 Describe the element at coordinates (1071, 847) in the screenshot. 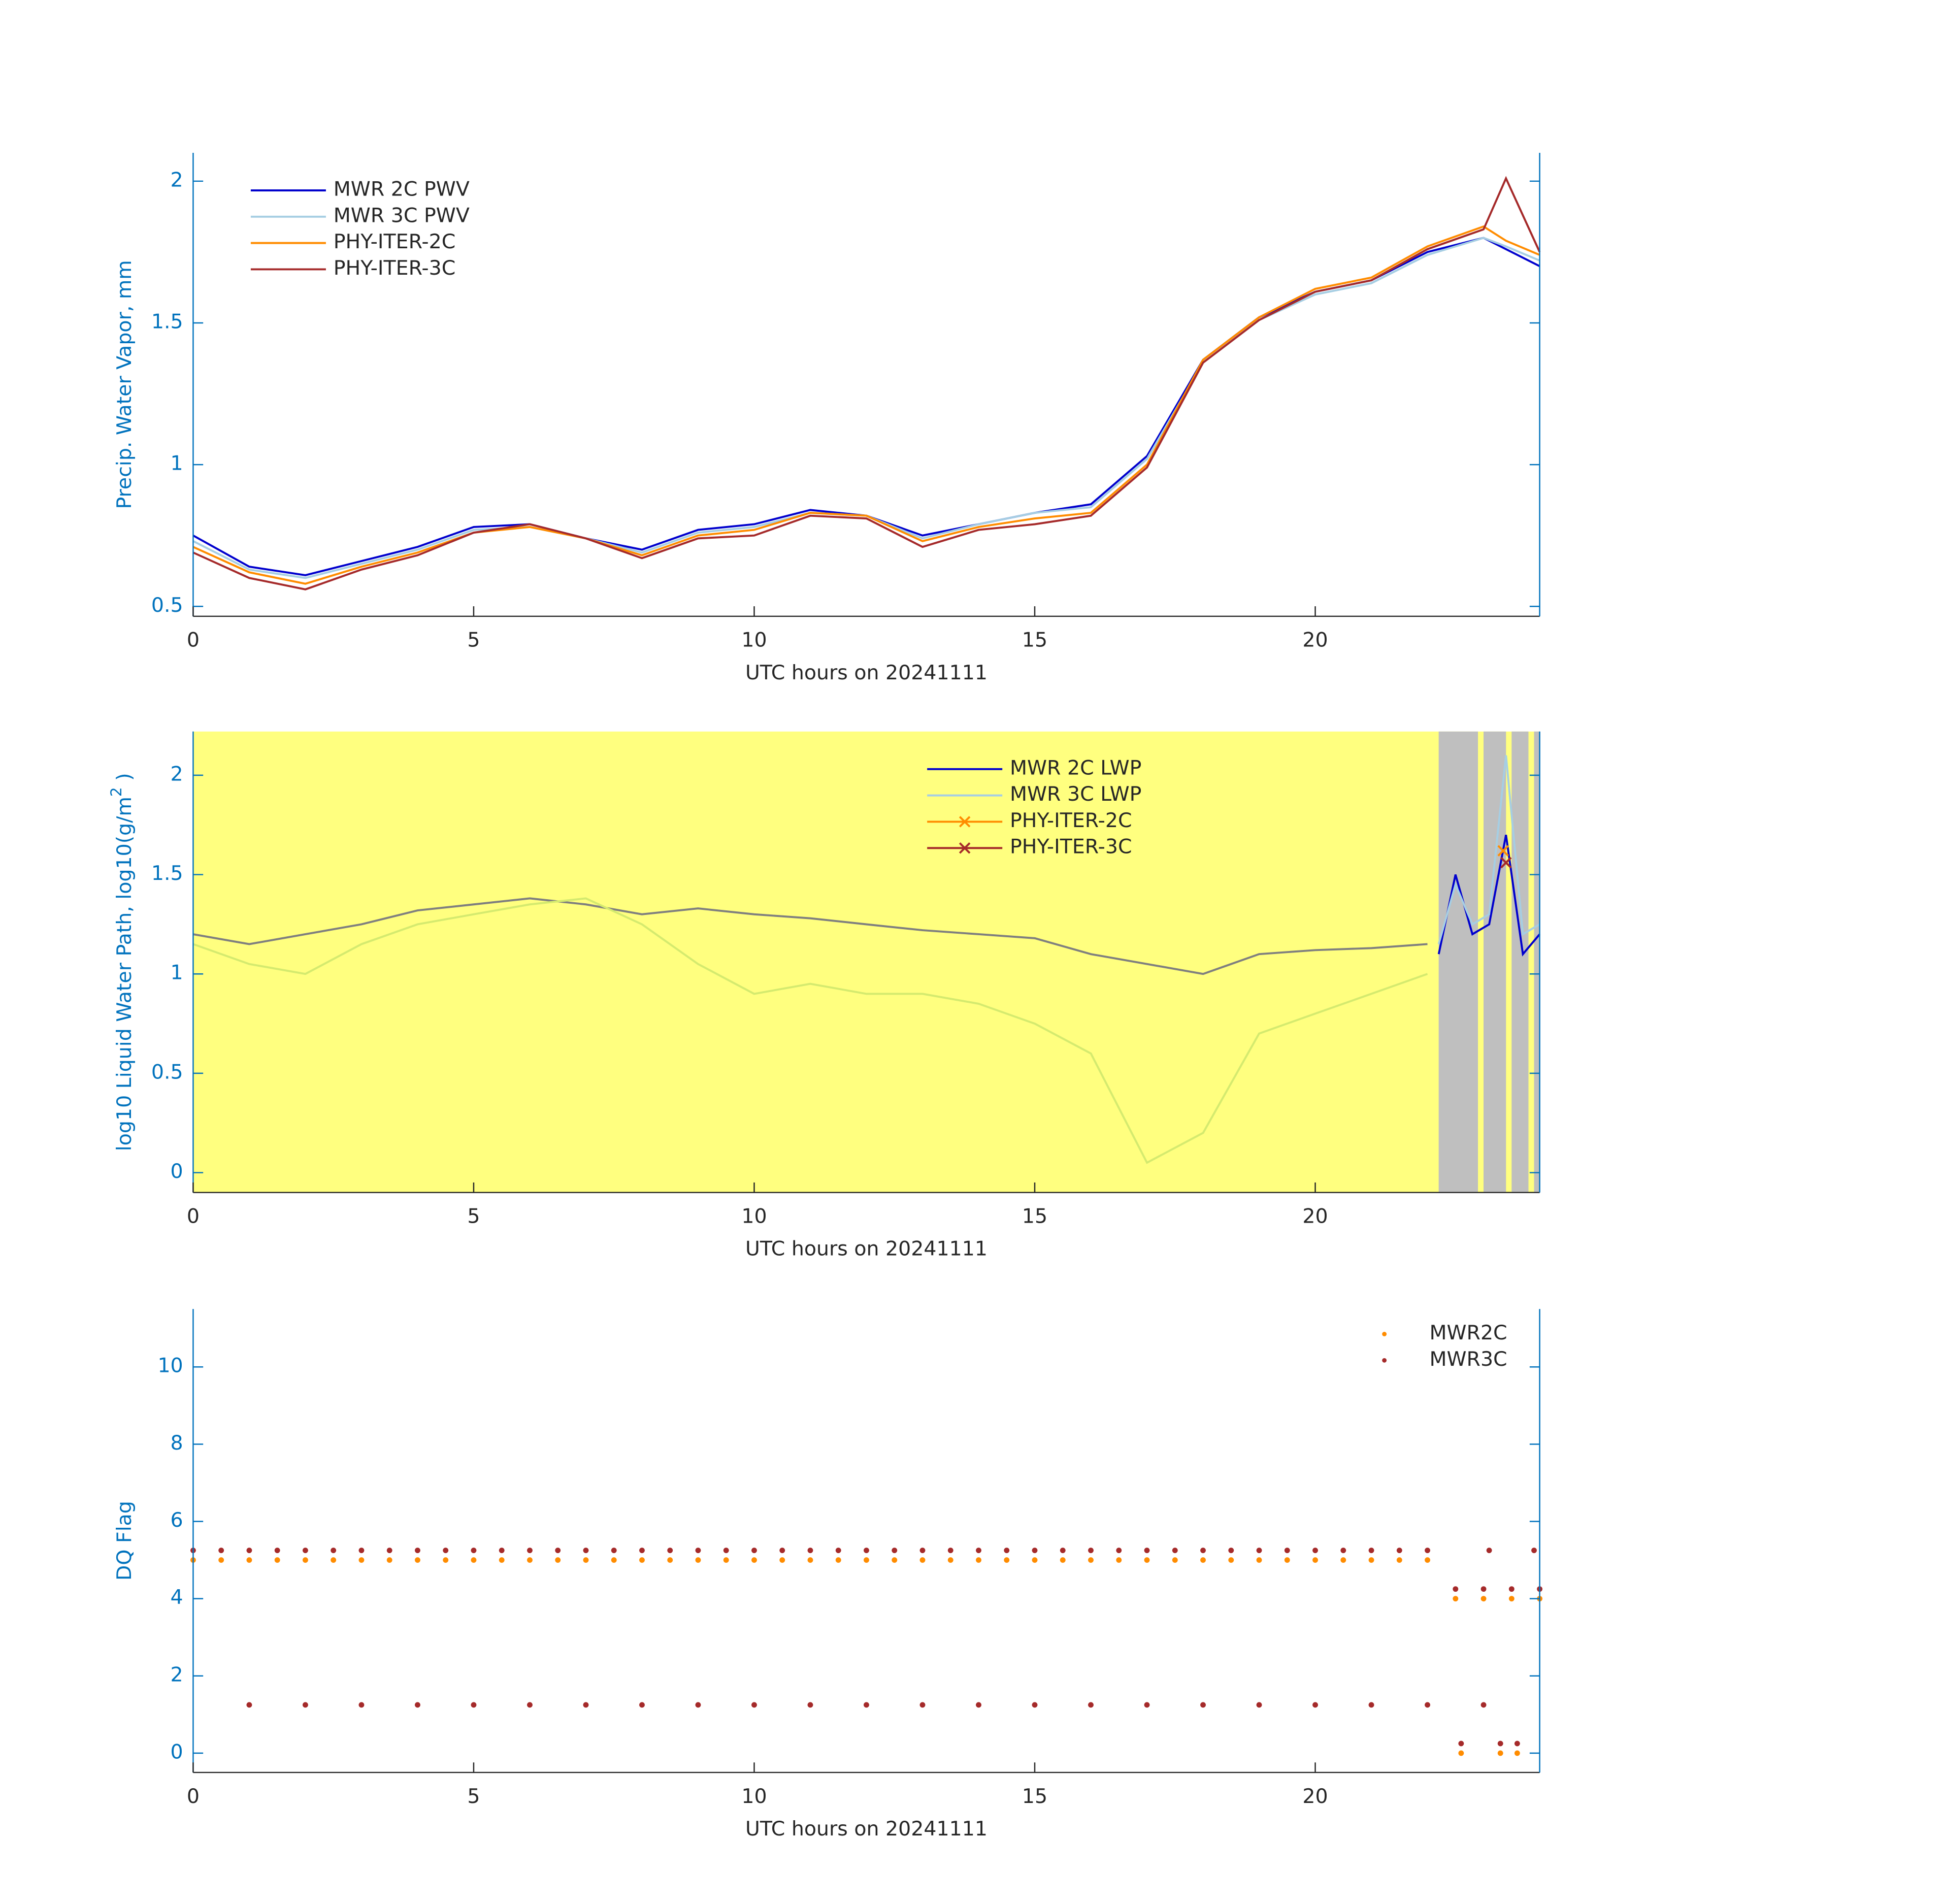

I see `legend-label: PHY-ITER-3C` at that location.